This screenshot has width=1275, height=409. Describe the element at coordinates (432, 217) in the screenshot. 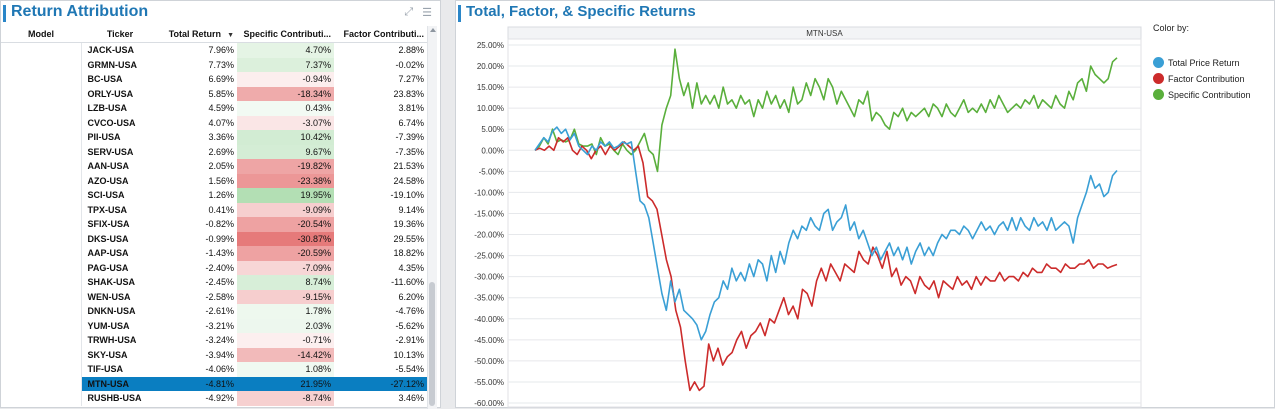

I see `table-scrollbar` at that location.